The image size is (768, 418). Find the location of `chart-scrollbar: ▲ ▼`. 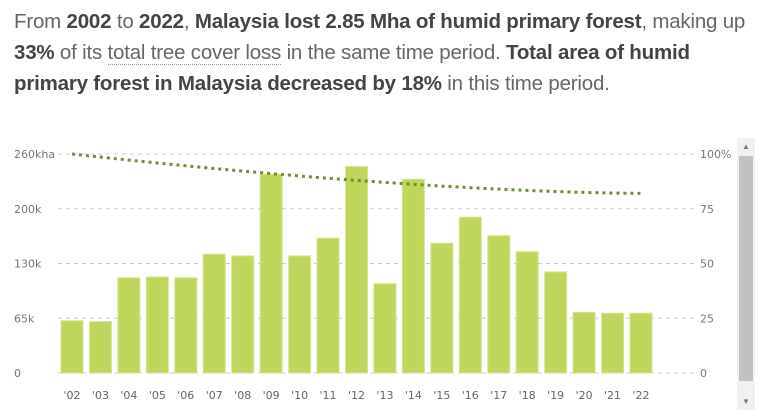

chart-scrollbar: ▲ ▼ is located at coordinates (746, 274).